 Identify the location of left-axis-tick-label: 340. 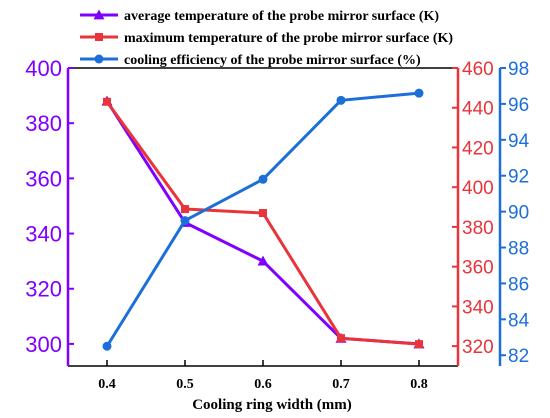
(43, 234).